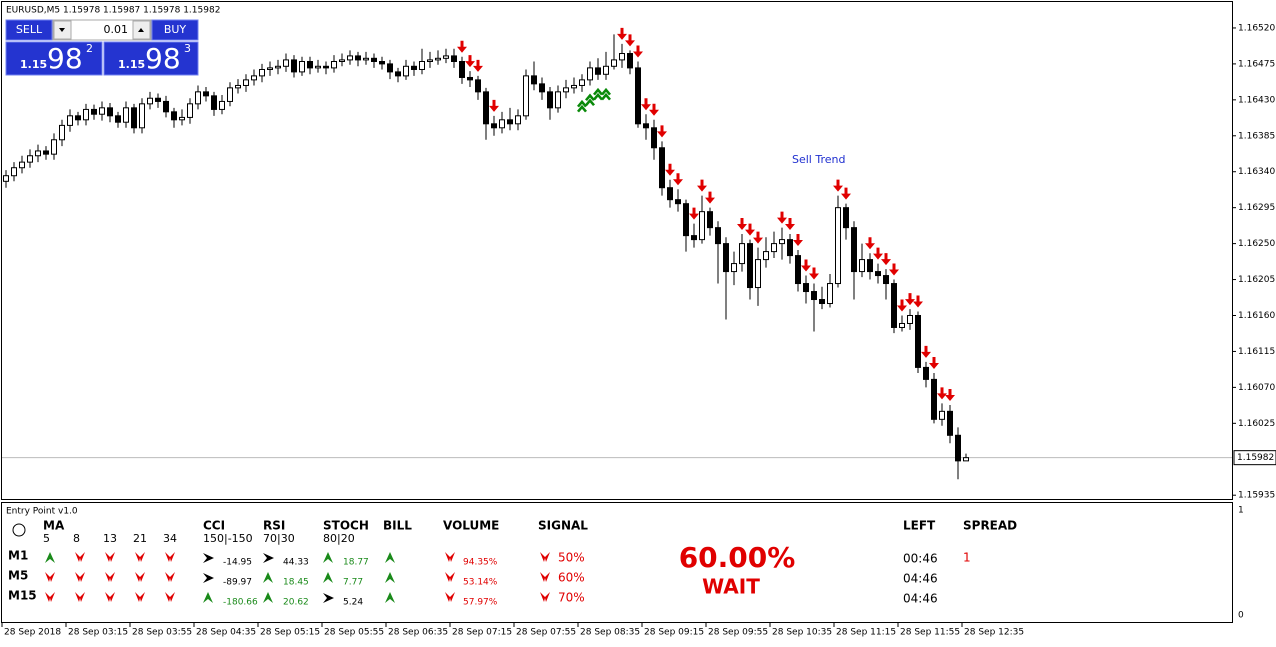  What do you see at coordinates (582, 106) in the screenshot?
I see `buy-arrow` at bounding box center [582, 106].